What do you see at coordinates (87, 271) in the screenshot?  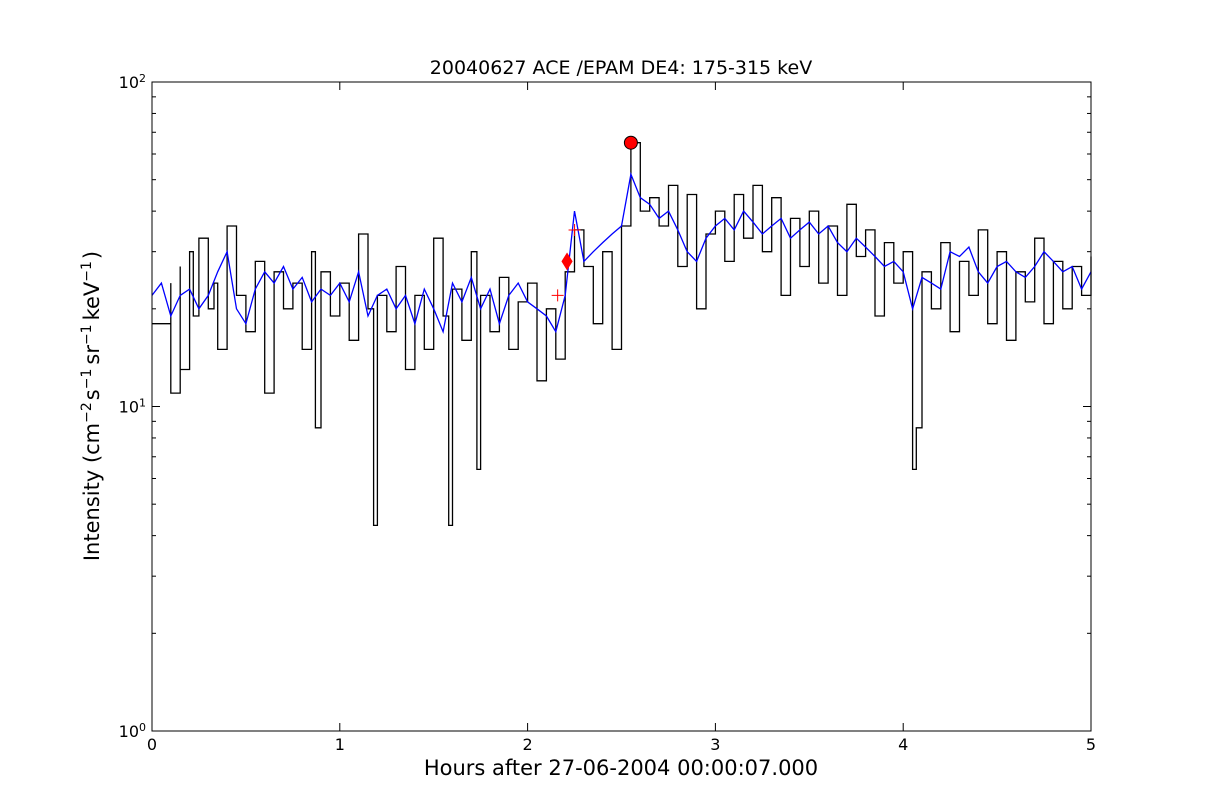 I see `y-label-exp-4: −1` at bounding box center [87, 271].